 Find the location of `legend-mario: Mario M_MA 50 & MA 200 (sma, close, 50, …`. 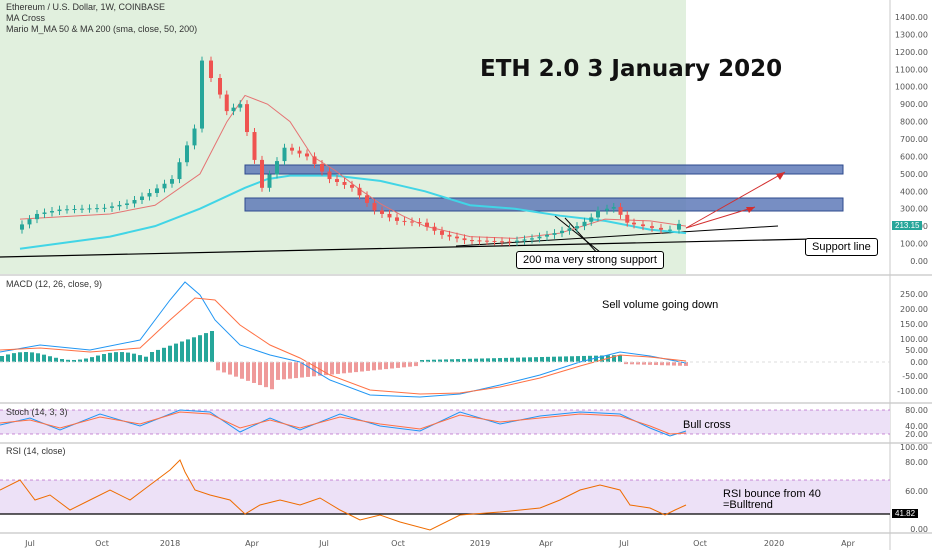

legend-mario: Mario M_MA 50 & MA 200 (sma, close, 50, … is located at coordinates (102, 29).